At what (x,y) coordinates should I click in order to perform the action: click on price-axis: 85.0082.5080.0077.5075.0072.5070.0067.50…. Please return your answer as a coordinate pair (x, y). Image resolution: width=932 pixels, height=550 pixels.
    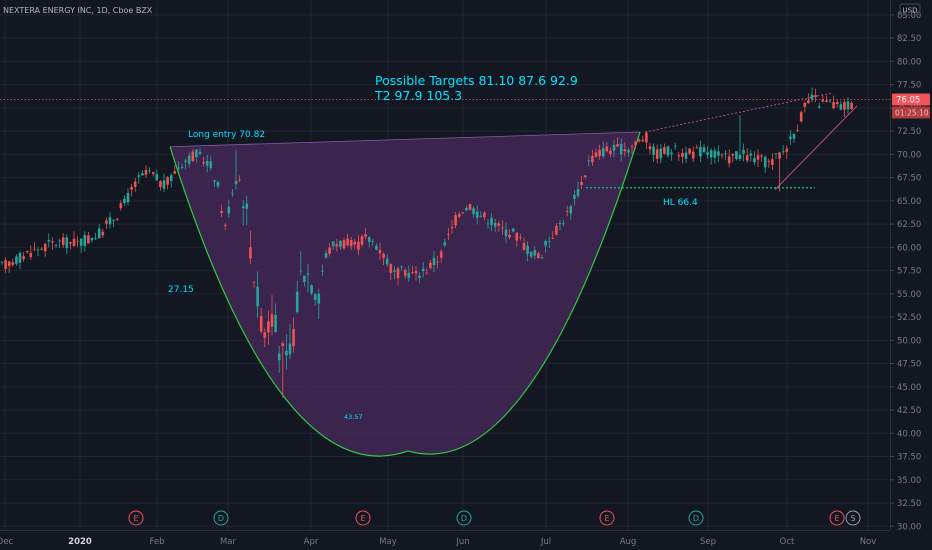
    Looking at the image, I should click on (911, 275).